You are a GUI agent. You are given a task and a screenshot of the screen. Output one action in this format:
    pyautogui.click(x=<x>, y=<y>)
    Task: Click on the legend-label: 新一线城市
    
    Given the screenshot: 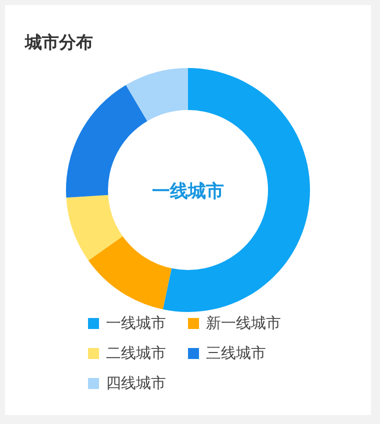 What is the action you would take?
    pyautogui.click(x=243, y=323)
    